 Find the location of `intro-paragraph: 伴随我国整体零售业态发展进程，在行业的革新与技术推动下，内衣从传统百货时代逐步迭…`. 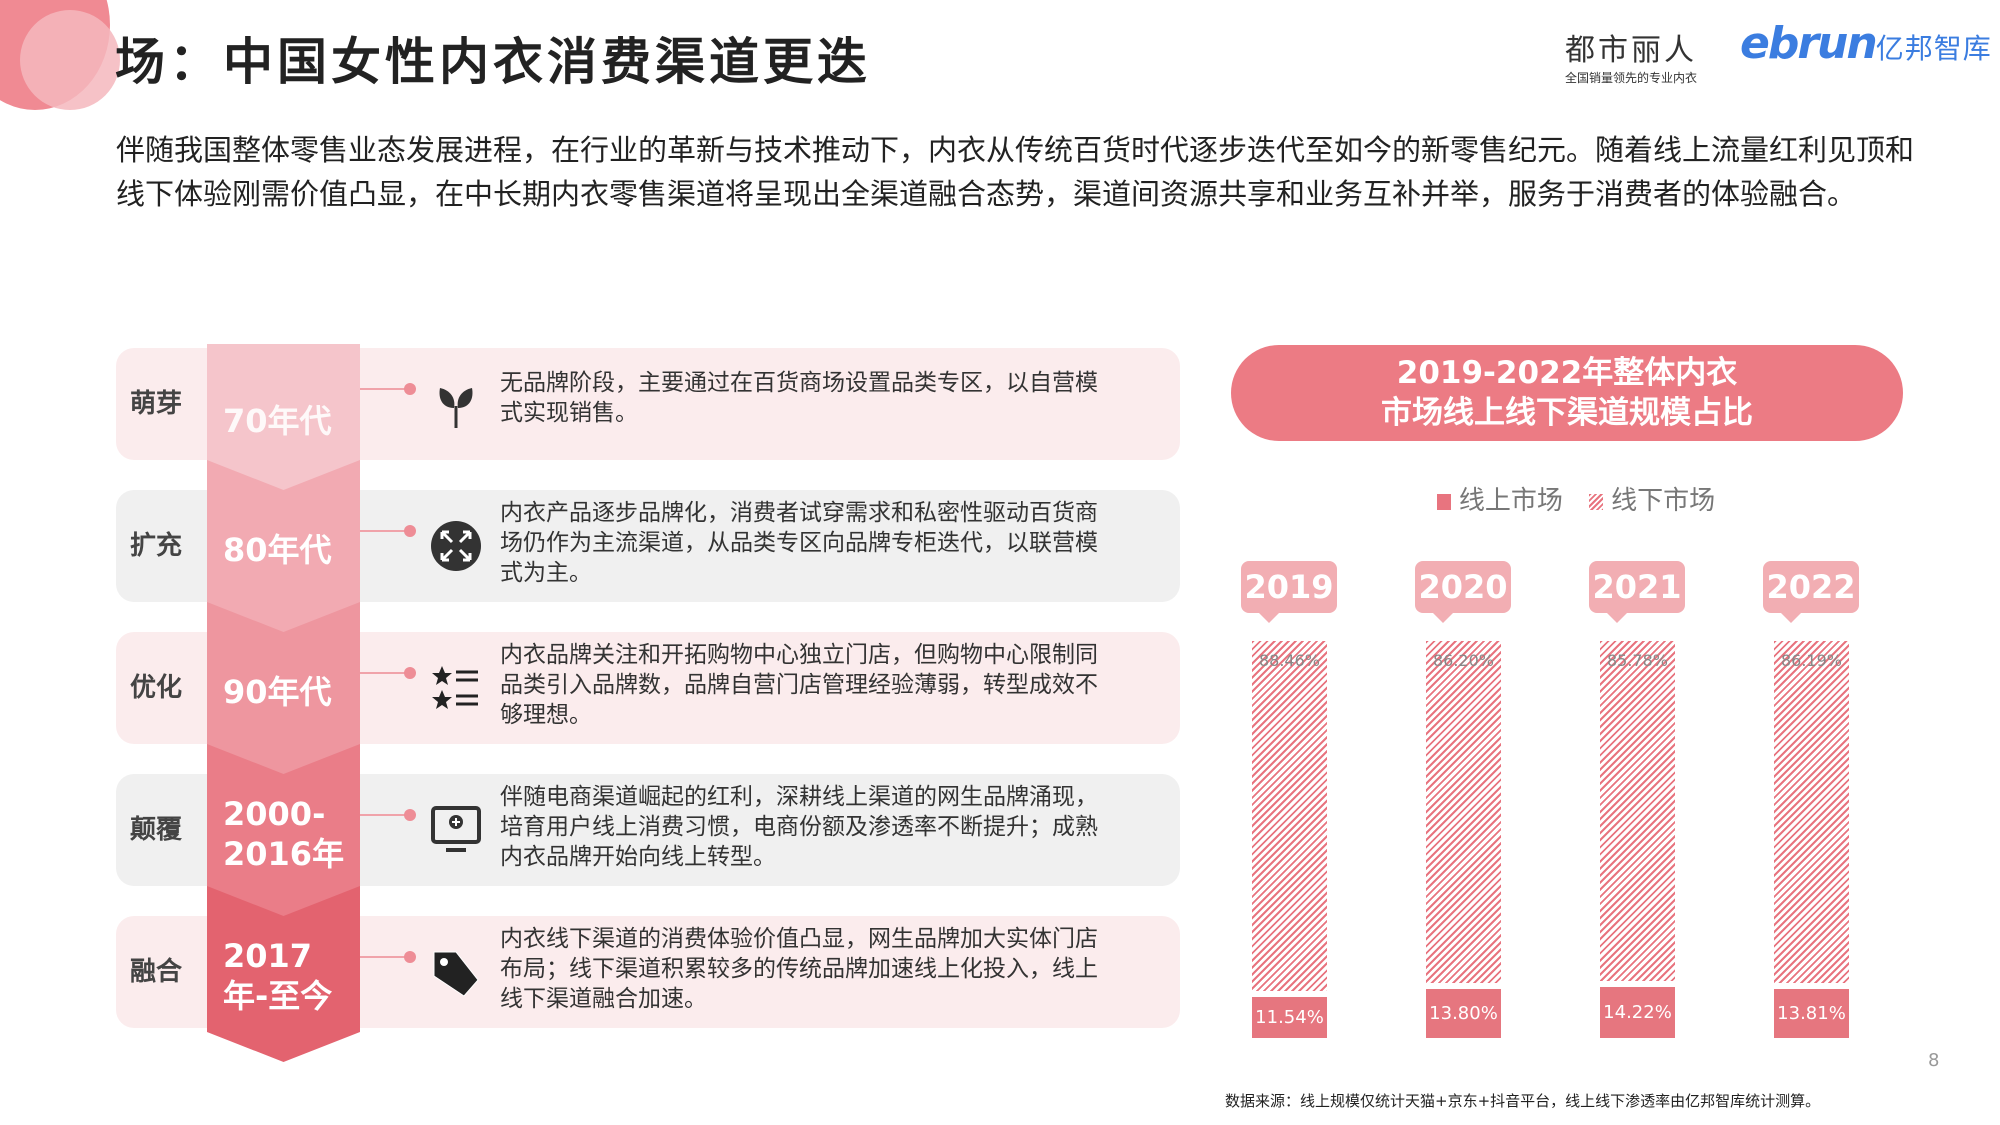

intro-paragraph: 伴随我国整体零售业态发展进程，在行业的革新与技术推动下，内衣从传统百货时代逐步迭… is located at coordinates (1015, 172).